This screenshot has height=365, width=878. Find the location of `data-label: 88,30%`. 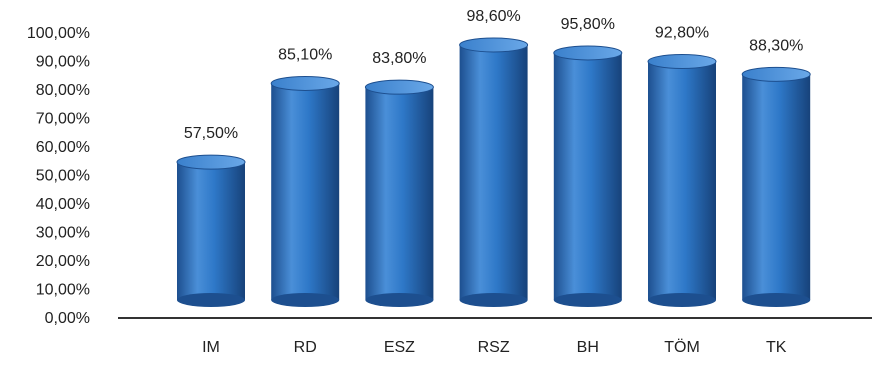

data-label: 88,30% is located at coordinates (776, 45).